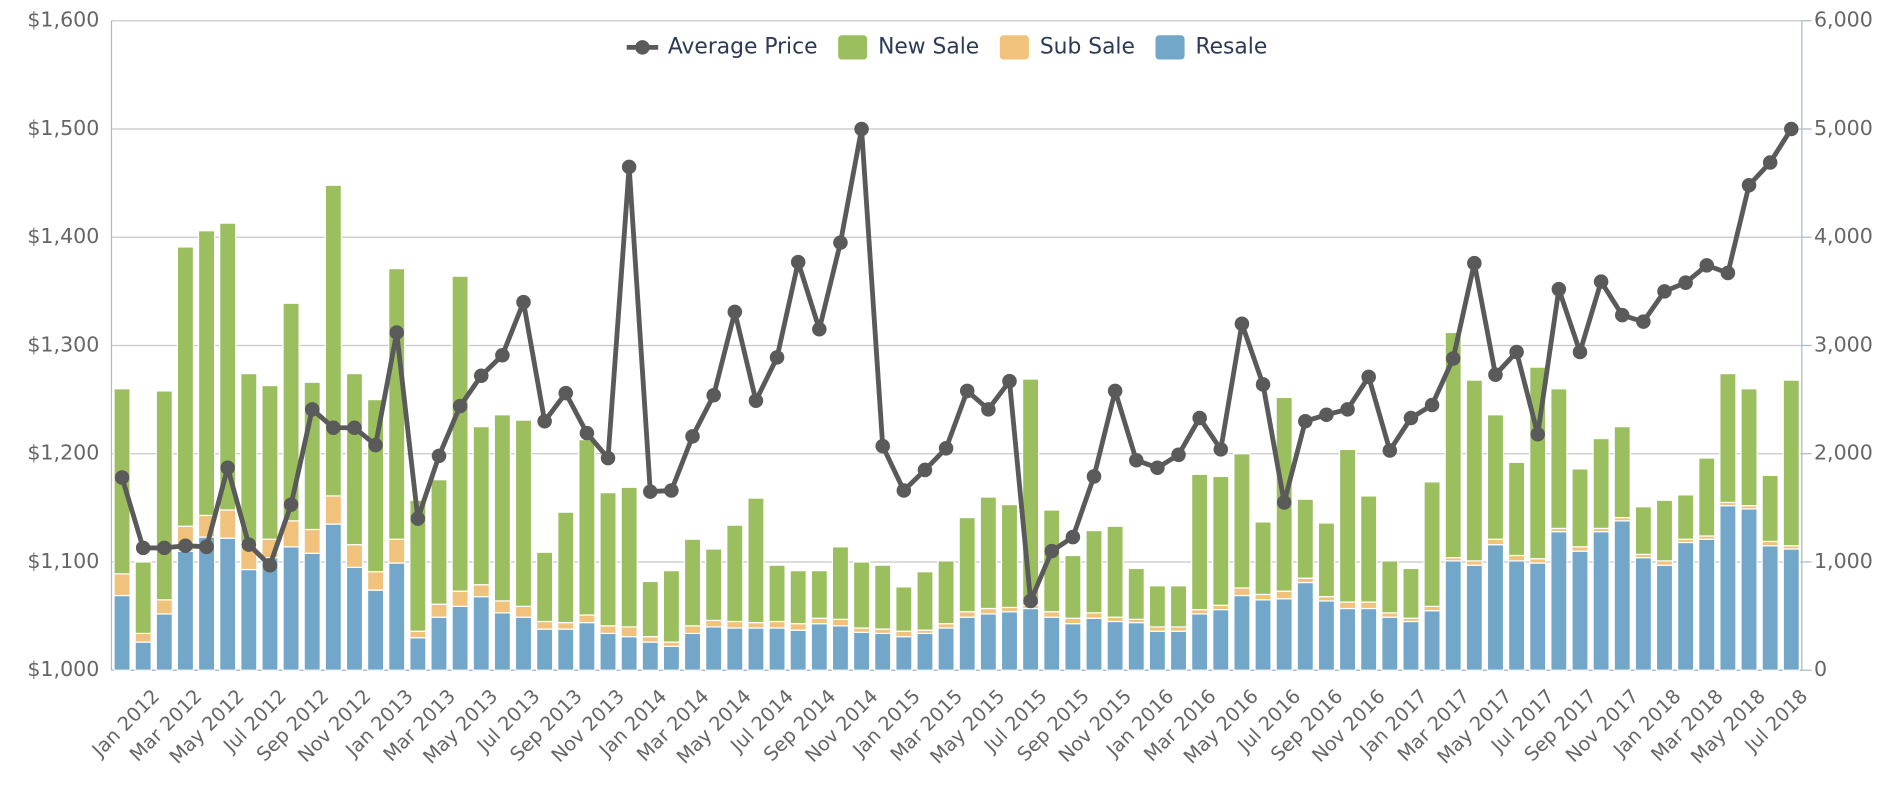 Image resolution: width=1900 pixels, height=800 pixels. Describe the element at coordinates (1087, 46) in the screenshot. I see `legend-label: Sub Sale` at that location.